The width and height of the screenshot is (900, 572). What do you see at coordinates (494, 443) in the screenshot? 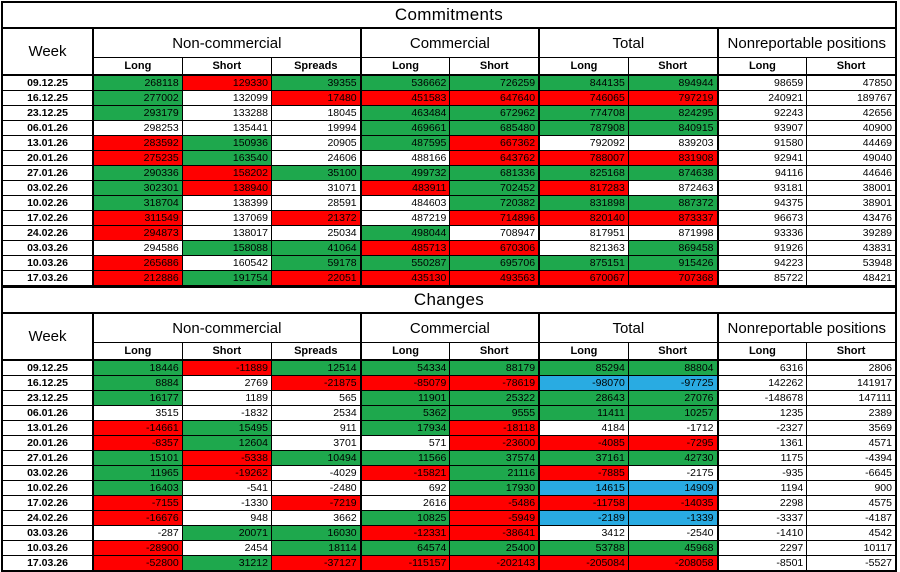
I see `value-cell: -23600` at bounding box center [494, 443].